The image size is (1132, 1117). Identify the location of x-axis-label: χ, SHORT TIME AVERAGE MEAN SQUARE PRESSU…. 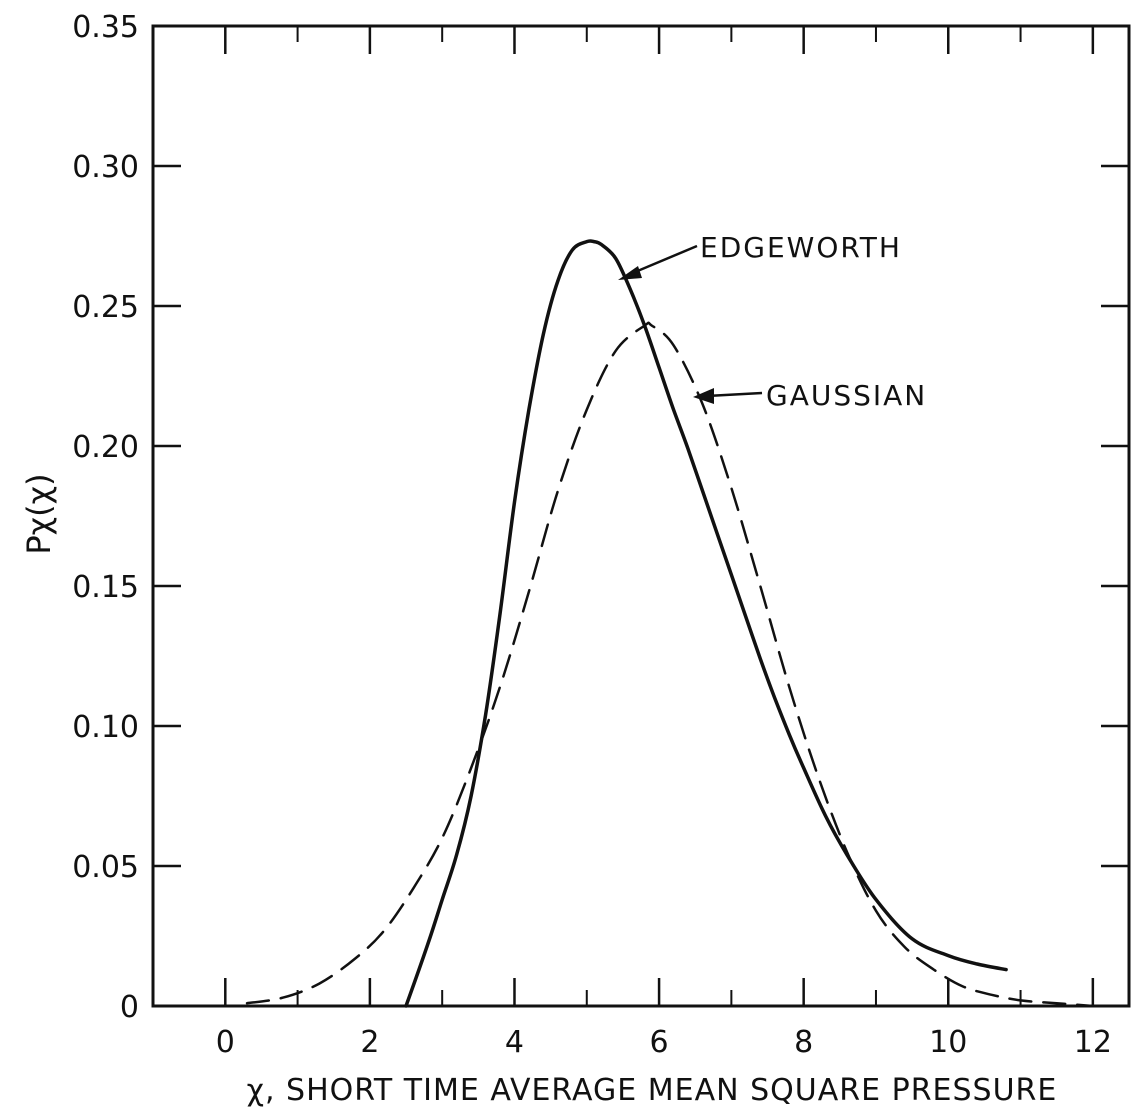
(652, 1090).